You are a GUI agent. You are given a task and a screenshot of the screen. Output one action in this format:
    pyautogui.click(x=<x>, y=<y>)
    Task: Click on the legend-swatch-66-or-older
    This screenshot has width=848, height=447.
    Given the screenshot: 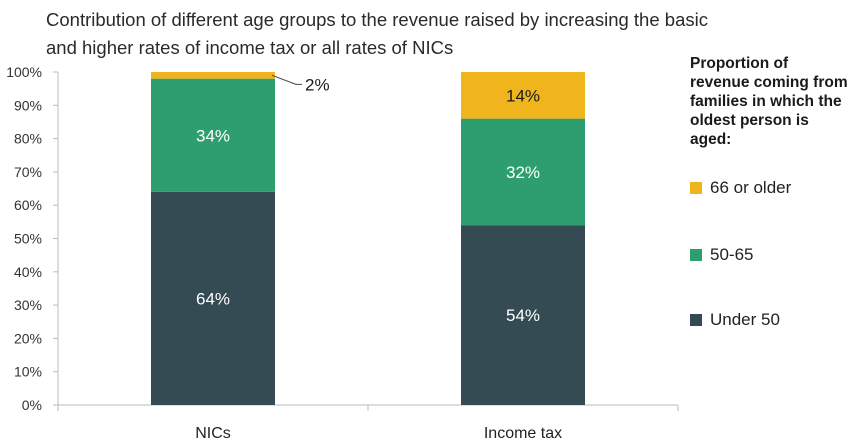 What is the action you would take?
    pyautogui.click(x=696, y=188)
    